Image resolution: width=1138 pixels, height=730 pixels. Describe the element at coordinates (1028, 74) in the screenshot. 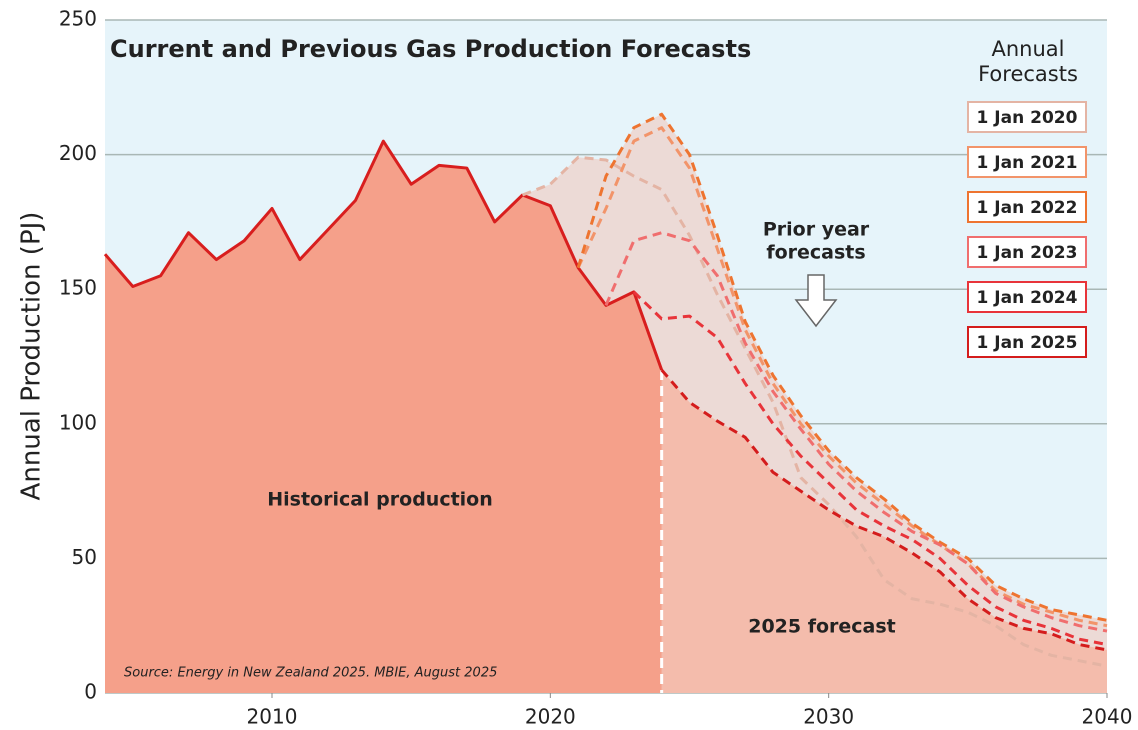

I see `legend-title: Forecasts` at that location.